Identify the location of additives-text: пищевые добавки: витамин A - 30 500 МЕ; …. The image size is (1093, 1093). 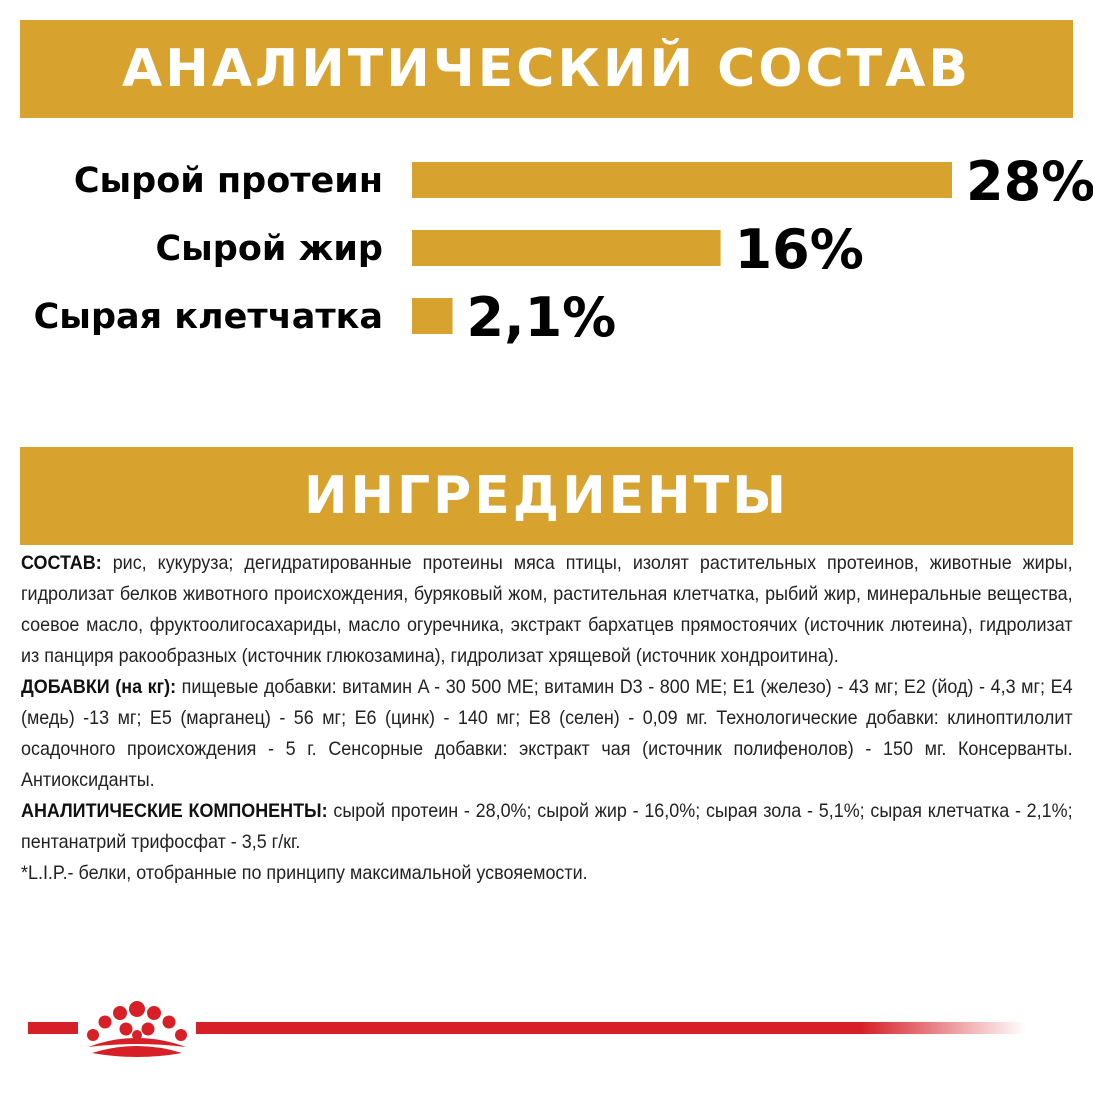
(547, 733).